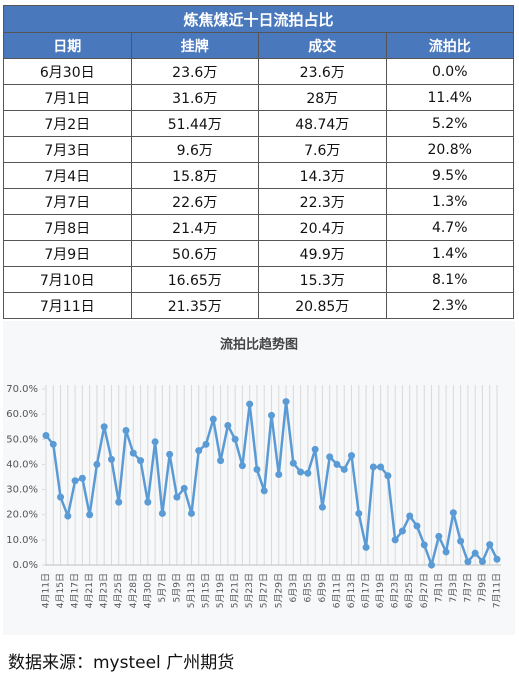 The width and height of the screenshot is (519, 681). Describe the element at coordinates (380, 590) in the screenshot. I see `x-tick-label: 6月19日` at that location.